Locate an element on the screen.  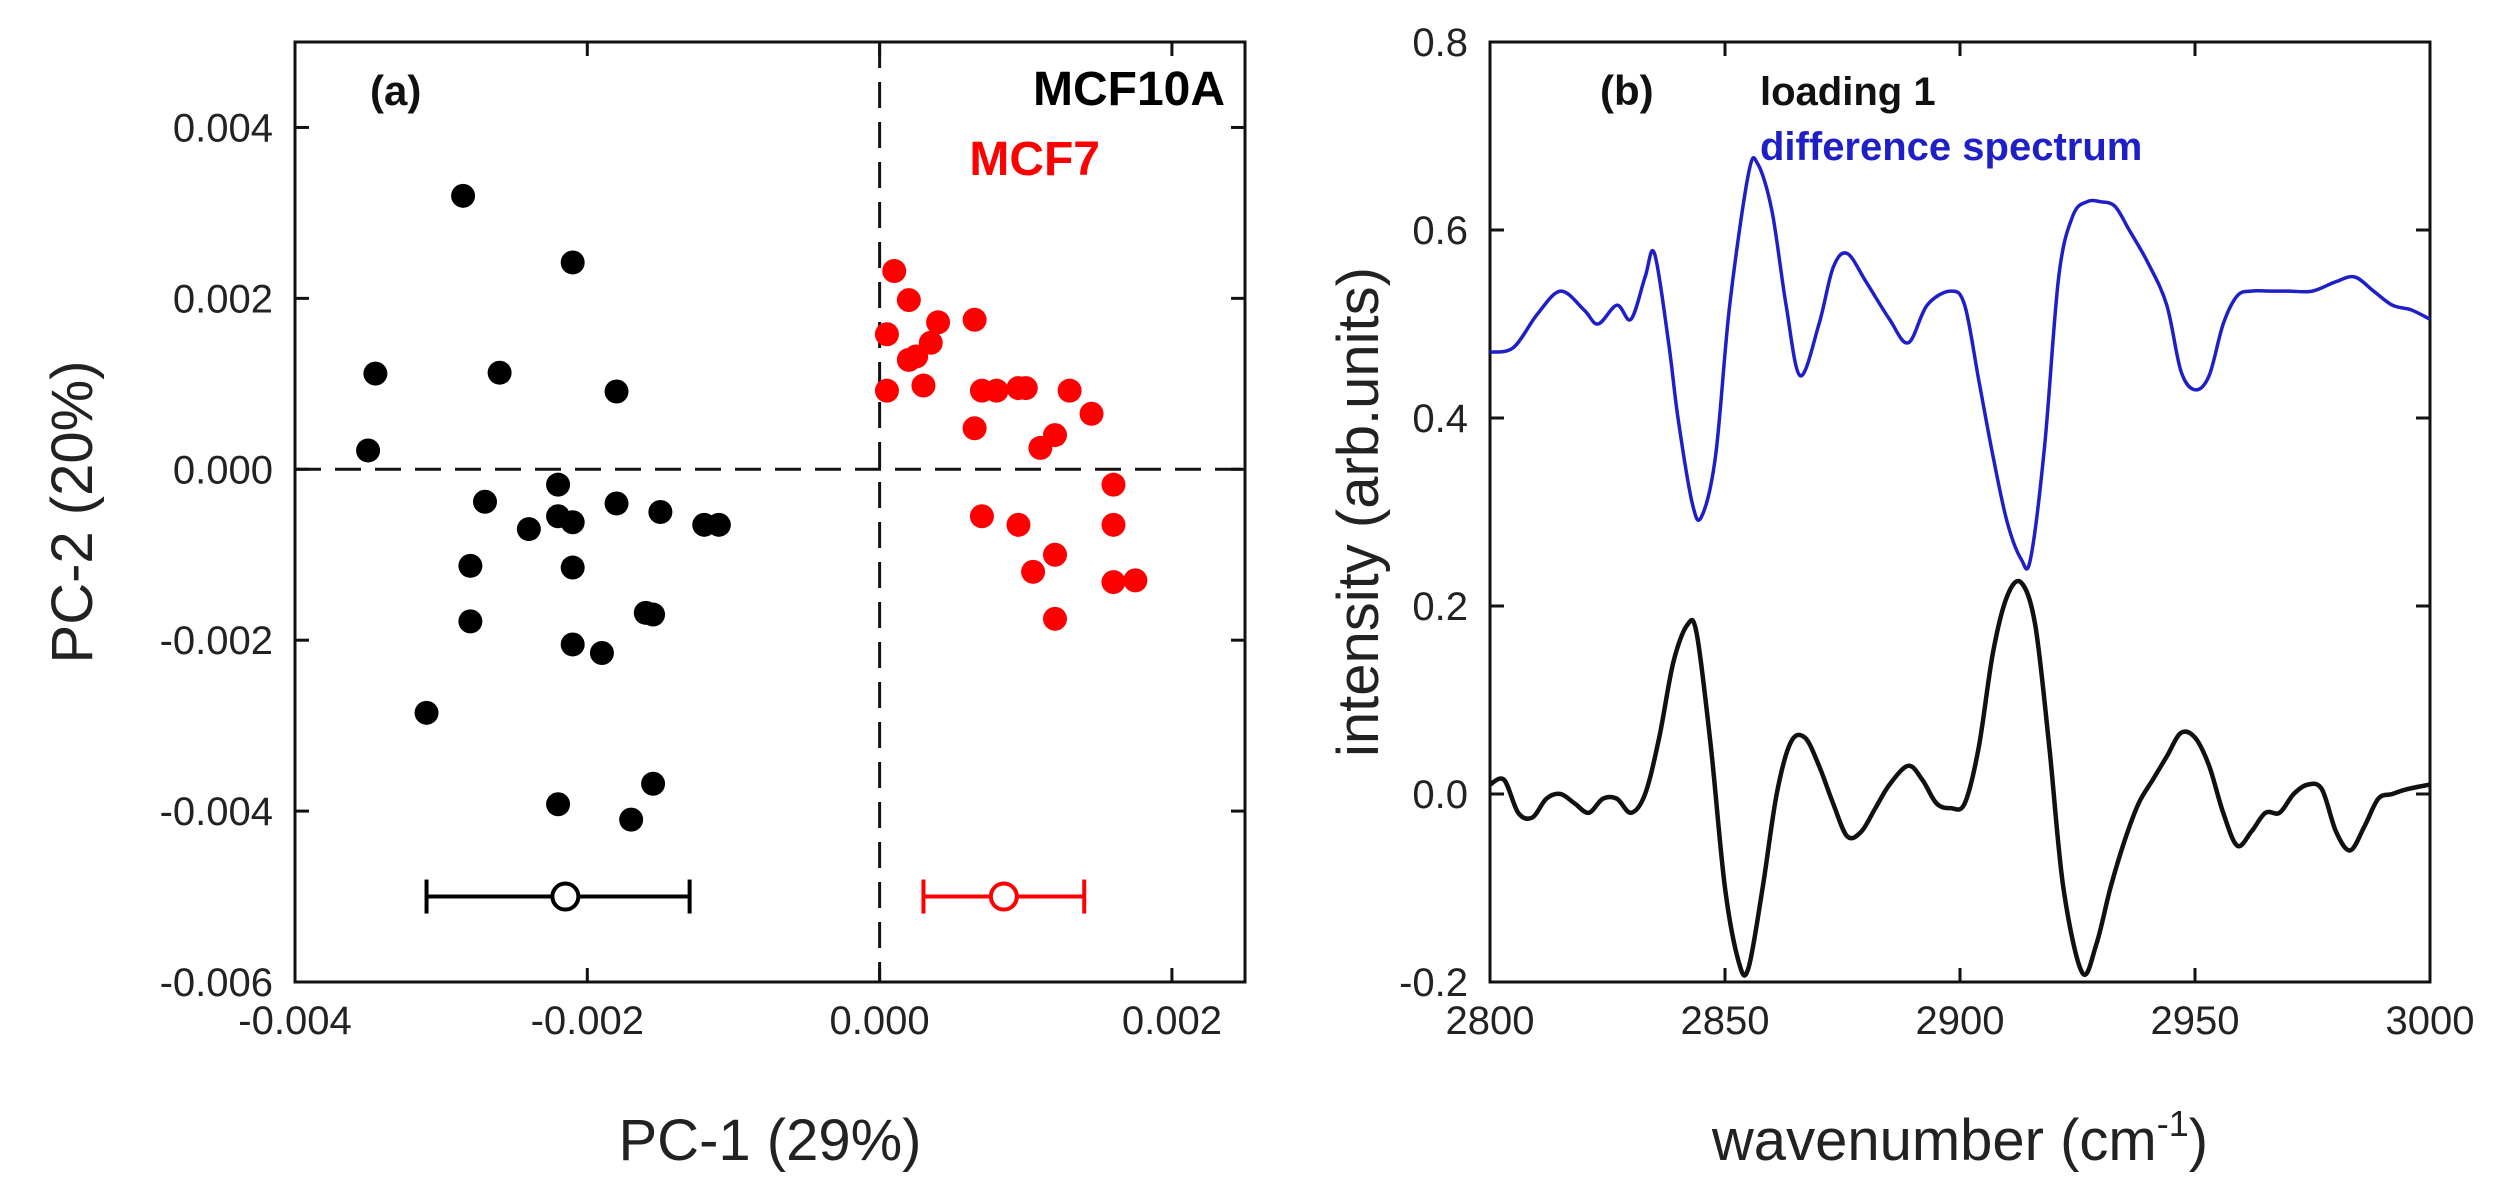
x-tick-label: 2950 is located at coordinates (2195, 1021).